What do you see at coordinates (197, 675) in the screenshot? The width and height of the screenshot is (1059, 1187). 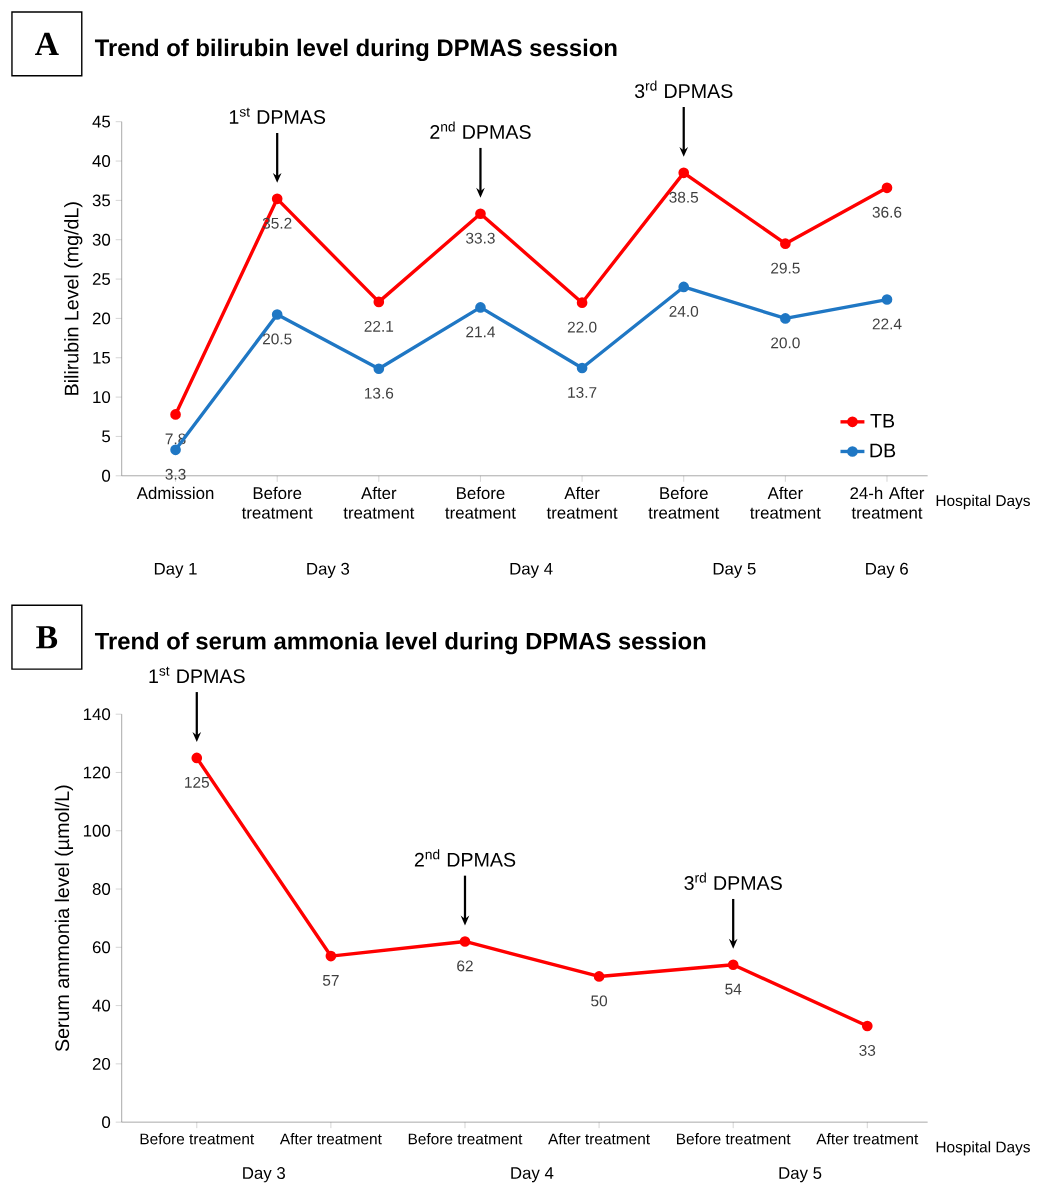 I see `text: 1$^{st}$ DPMAS` at bounding box center [197, 675].